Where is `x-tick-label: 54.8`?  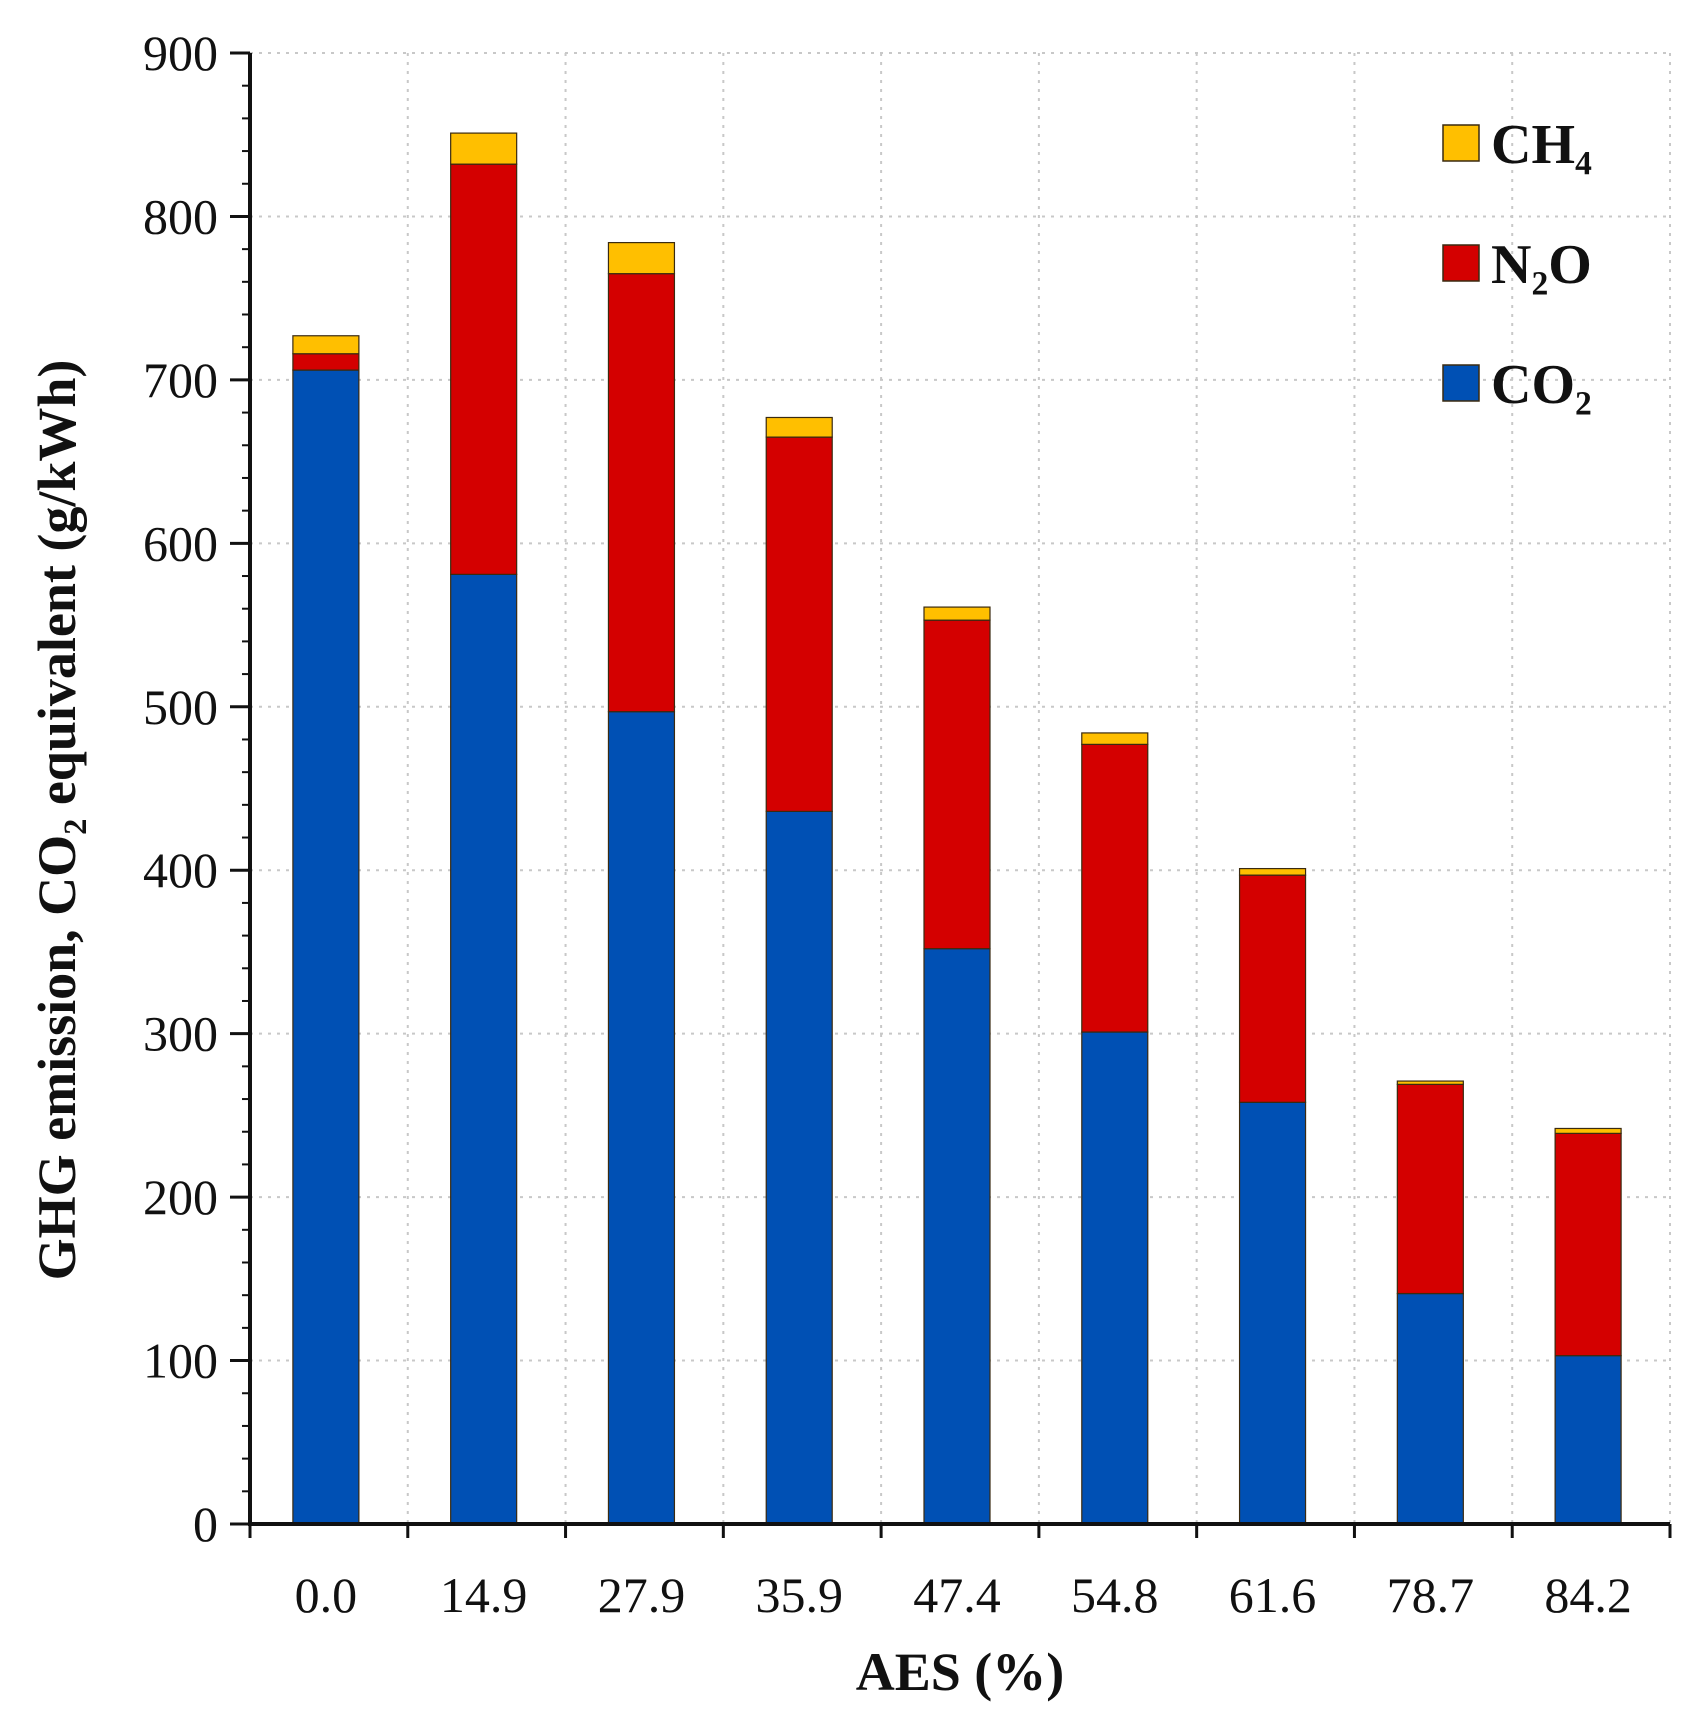
x-tick-label: 54.8 is located at coordinates (1115, 1595).